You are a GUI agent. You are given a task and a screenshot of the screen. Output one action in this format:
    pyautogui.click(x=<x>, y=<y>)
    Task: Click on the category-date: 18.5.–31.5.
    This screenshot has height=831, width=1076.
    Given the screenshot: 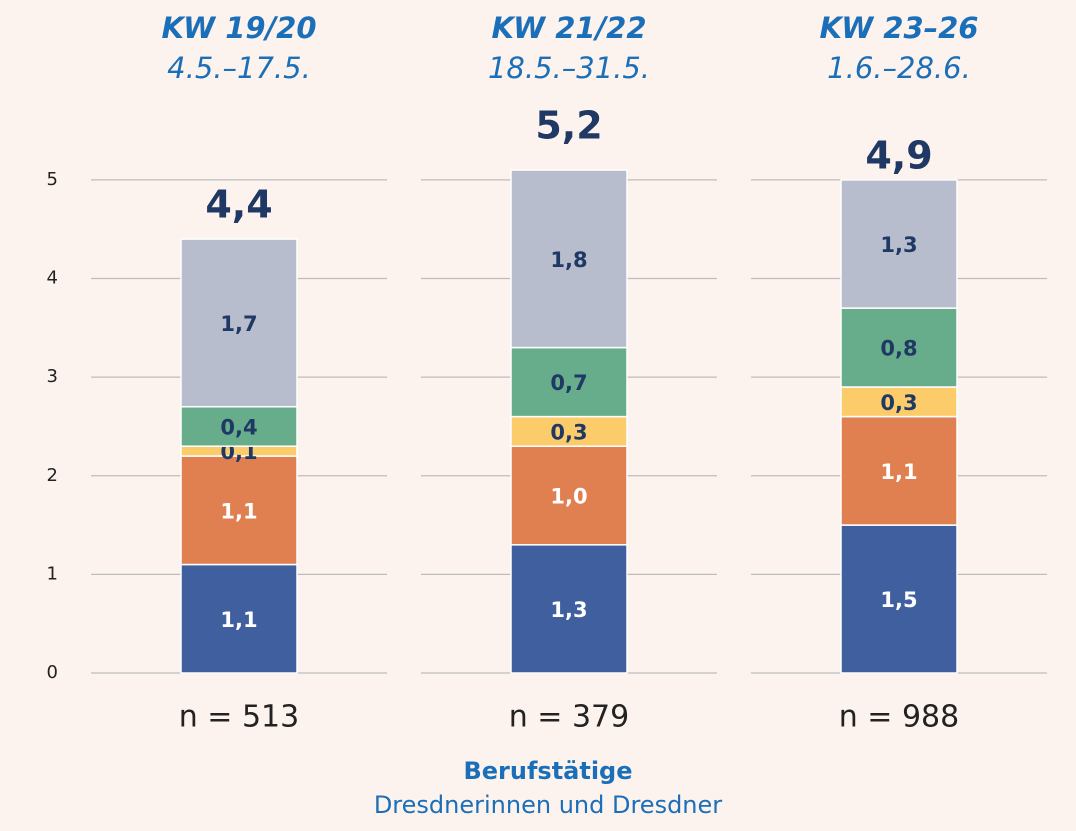 What is the action you would take?
    pyautogui.click(x=569, y=68)
    